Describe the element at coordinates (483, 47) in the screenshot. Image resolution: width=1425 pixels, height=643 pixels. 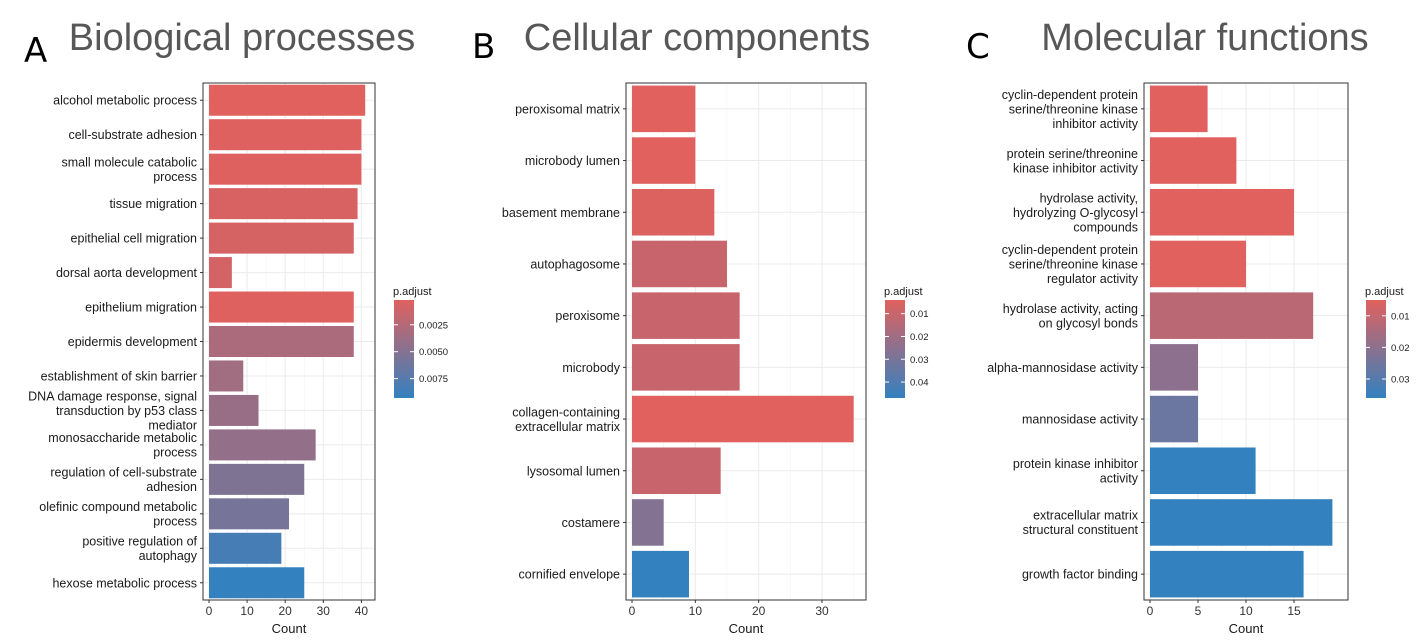
I see `panel-label: B` at that location.